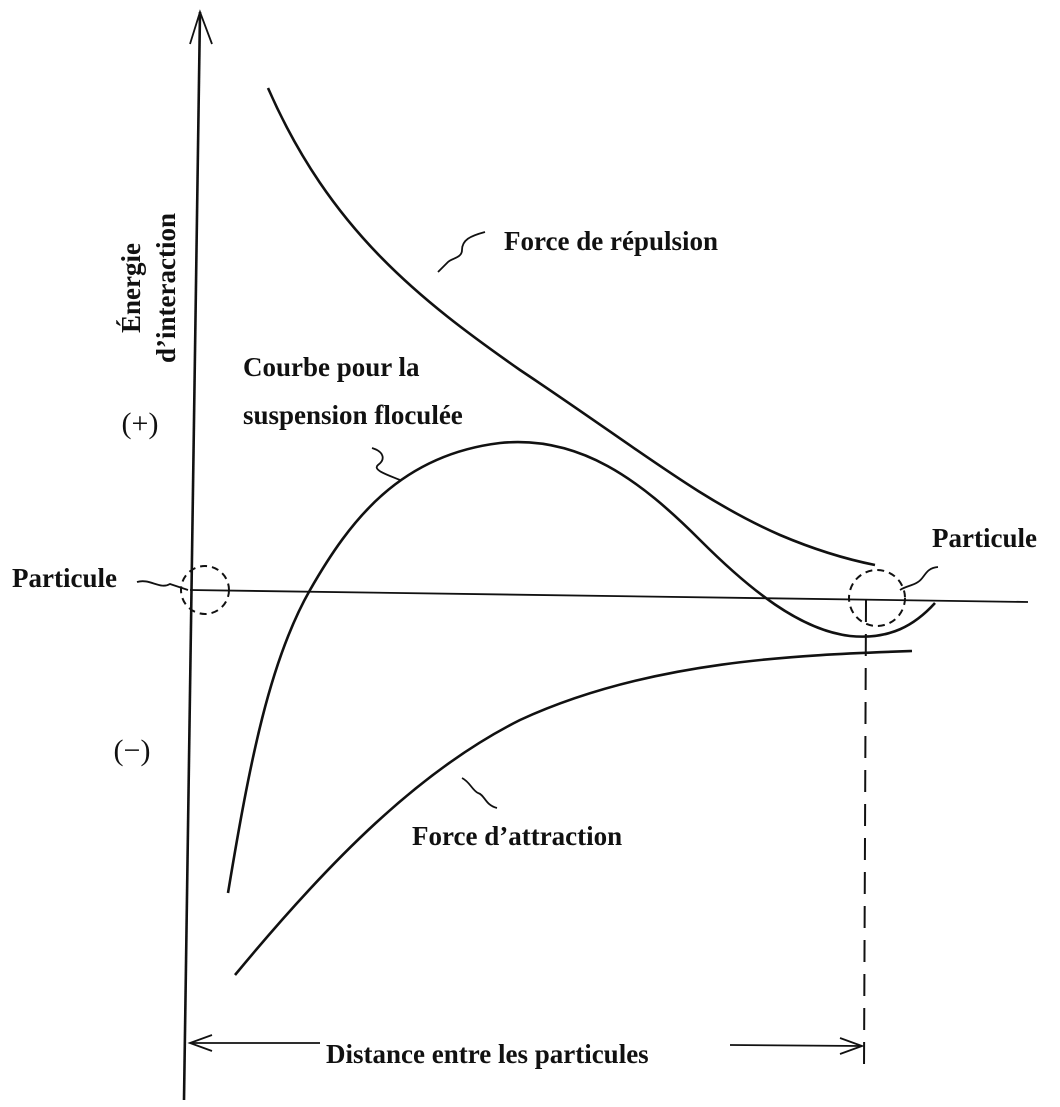  I want to click on axis-arrowhead, so click(201, 27).